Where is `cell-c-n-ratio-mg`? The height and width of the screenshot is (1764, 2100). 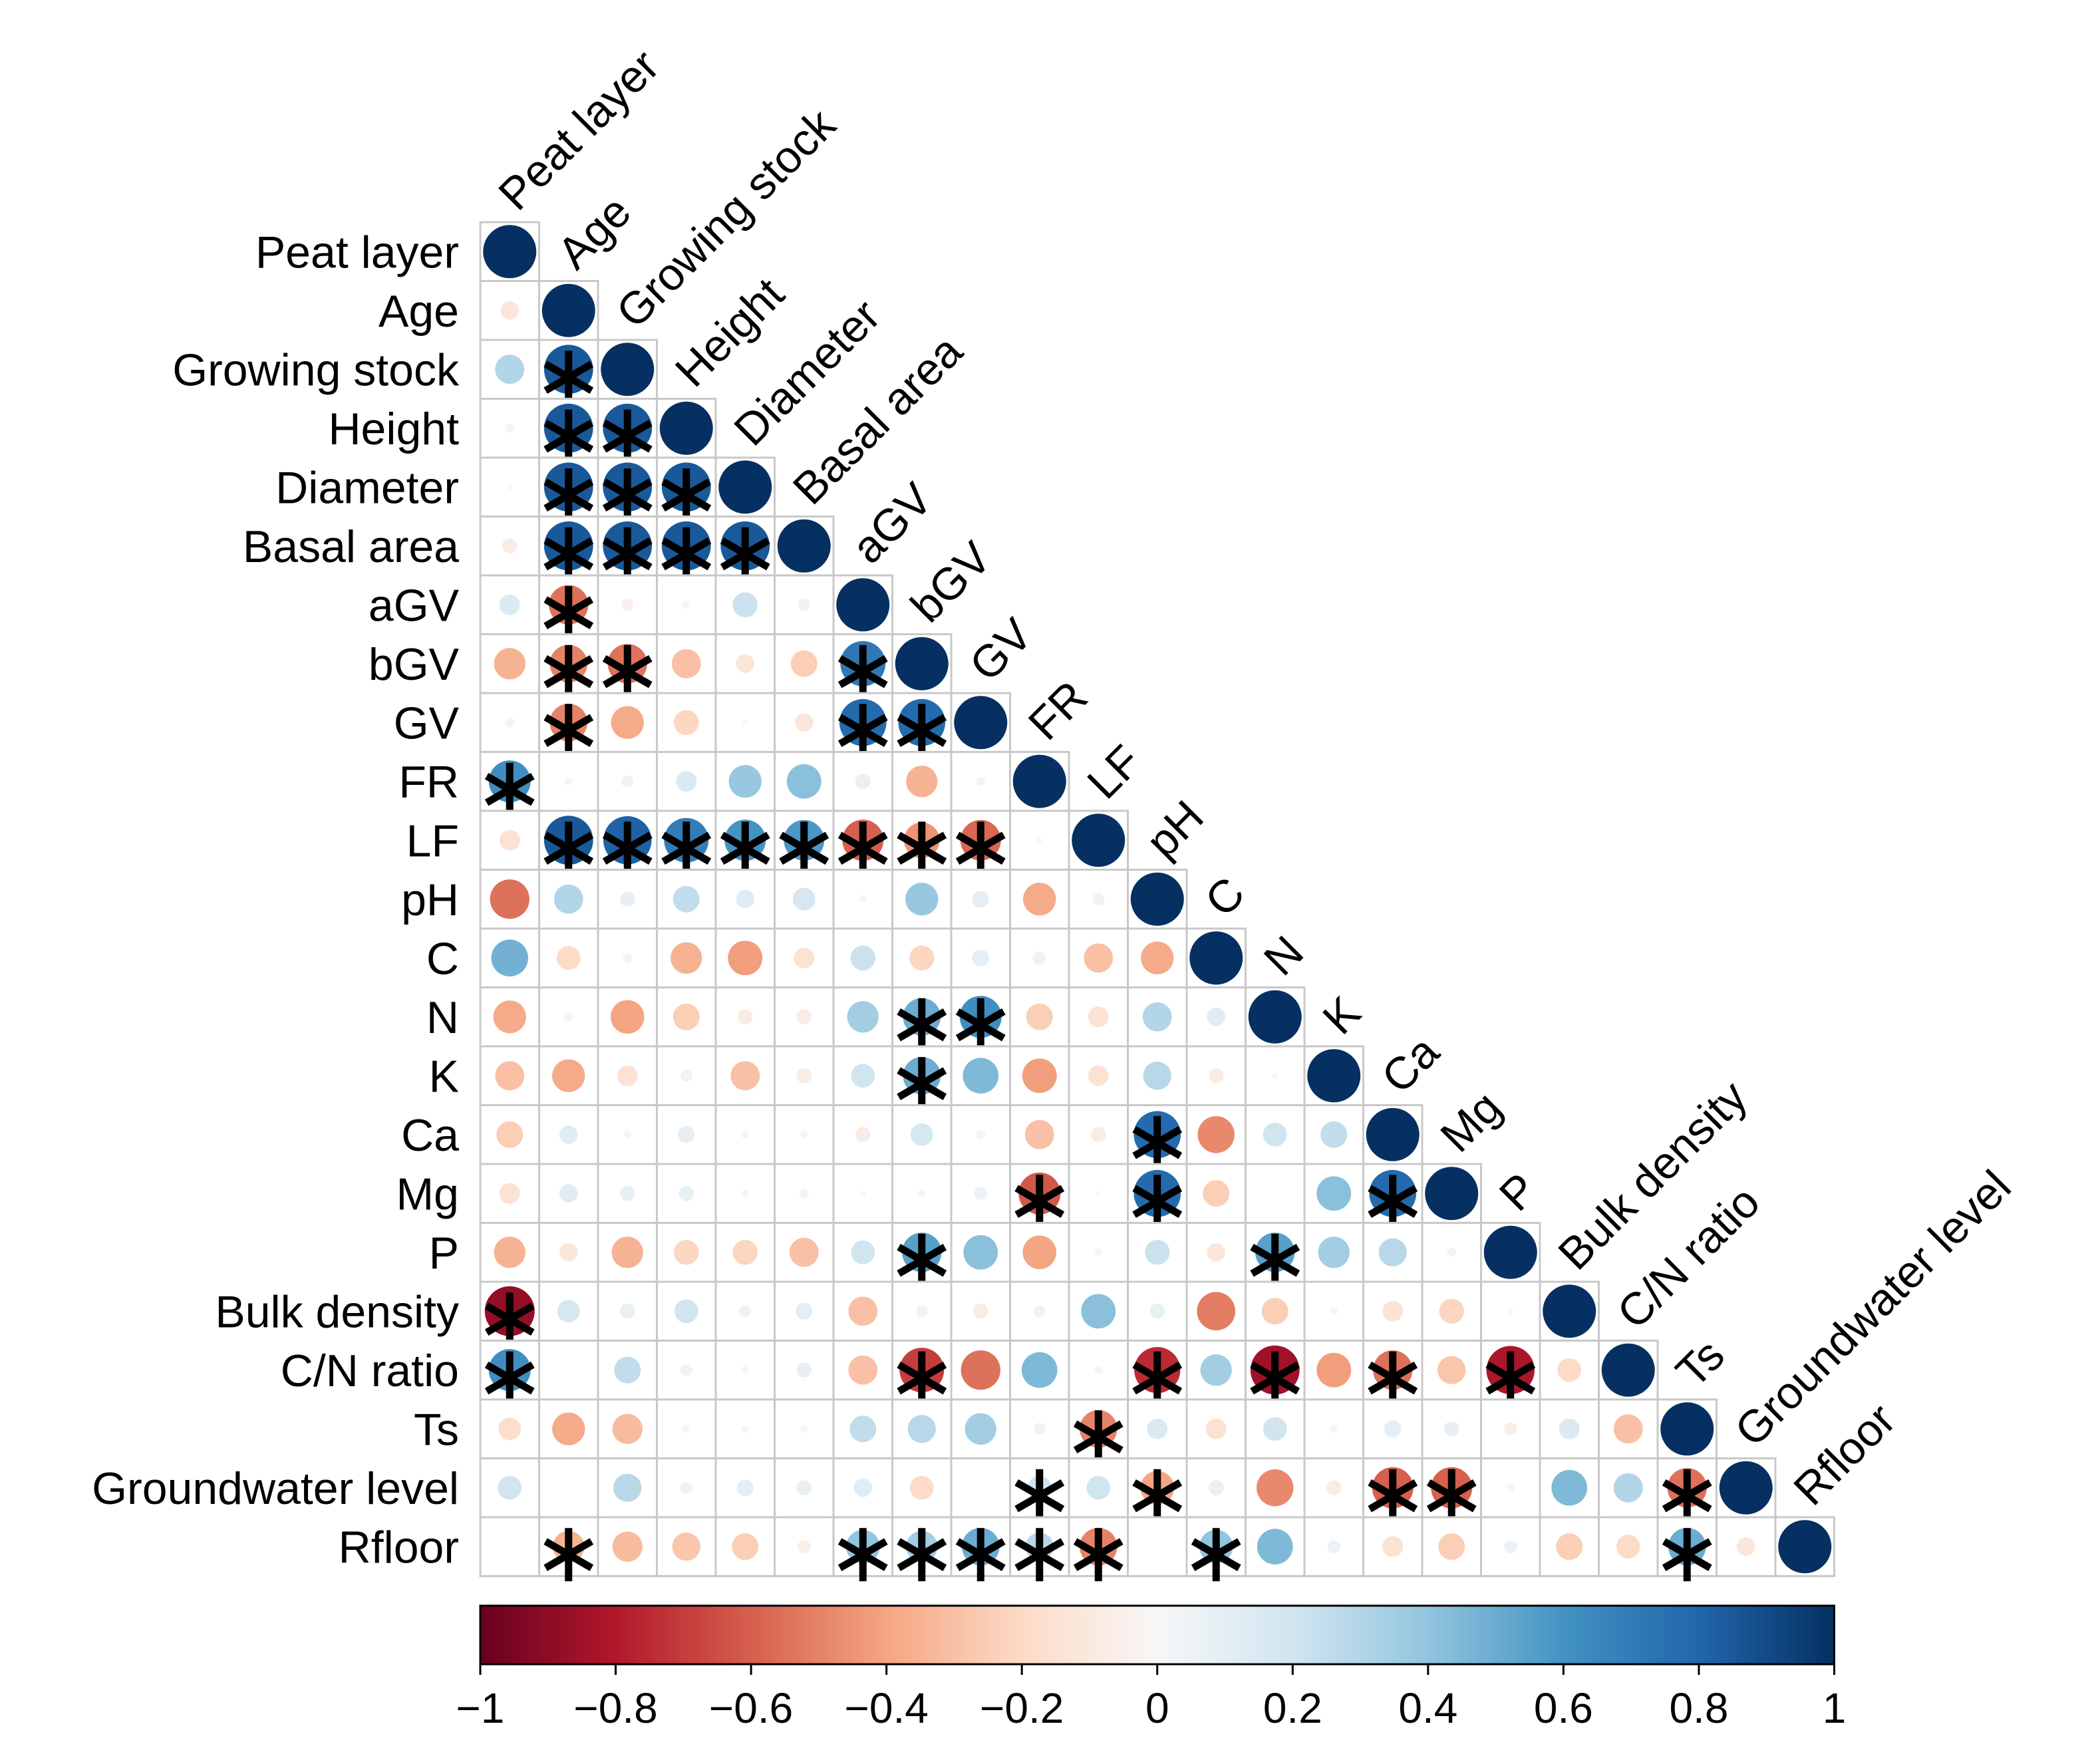
cell-c-n-ratio-mg is located at coordinates (1452, 1370).